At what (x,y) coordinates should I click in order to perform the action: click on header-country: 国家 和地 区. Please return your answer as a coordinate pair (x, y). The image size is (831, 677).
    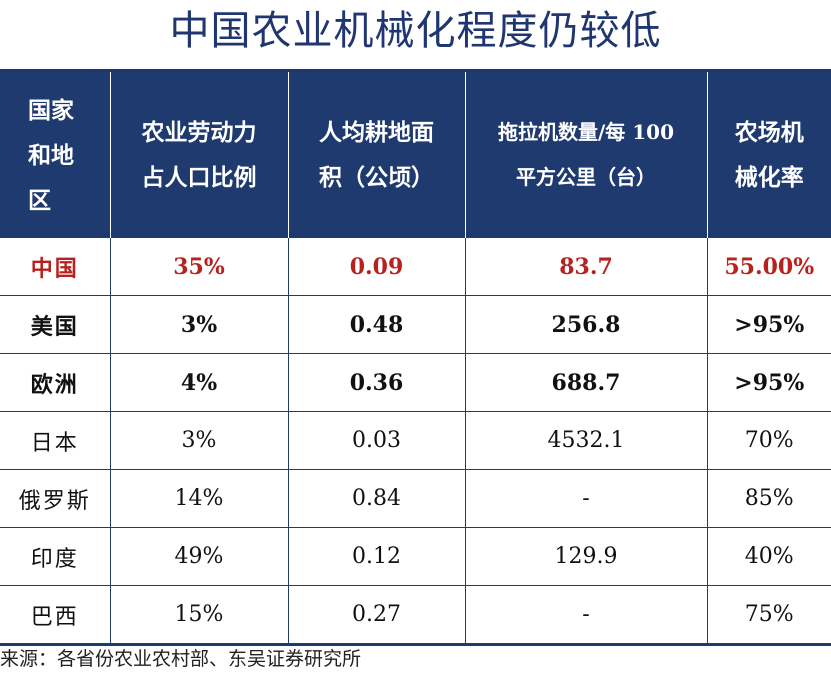
    Looking at the image, I should click on (55, 155).